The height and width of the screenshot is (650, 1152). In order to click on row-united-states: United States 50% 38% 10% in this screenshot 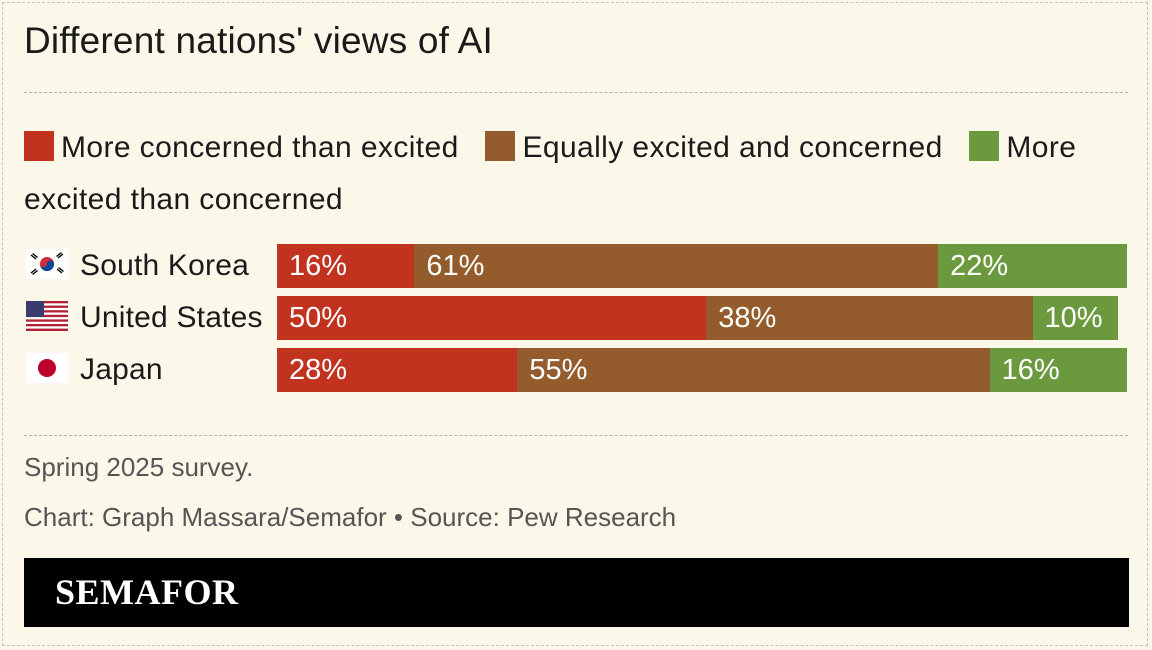, I will do `click(576, 318)`.